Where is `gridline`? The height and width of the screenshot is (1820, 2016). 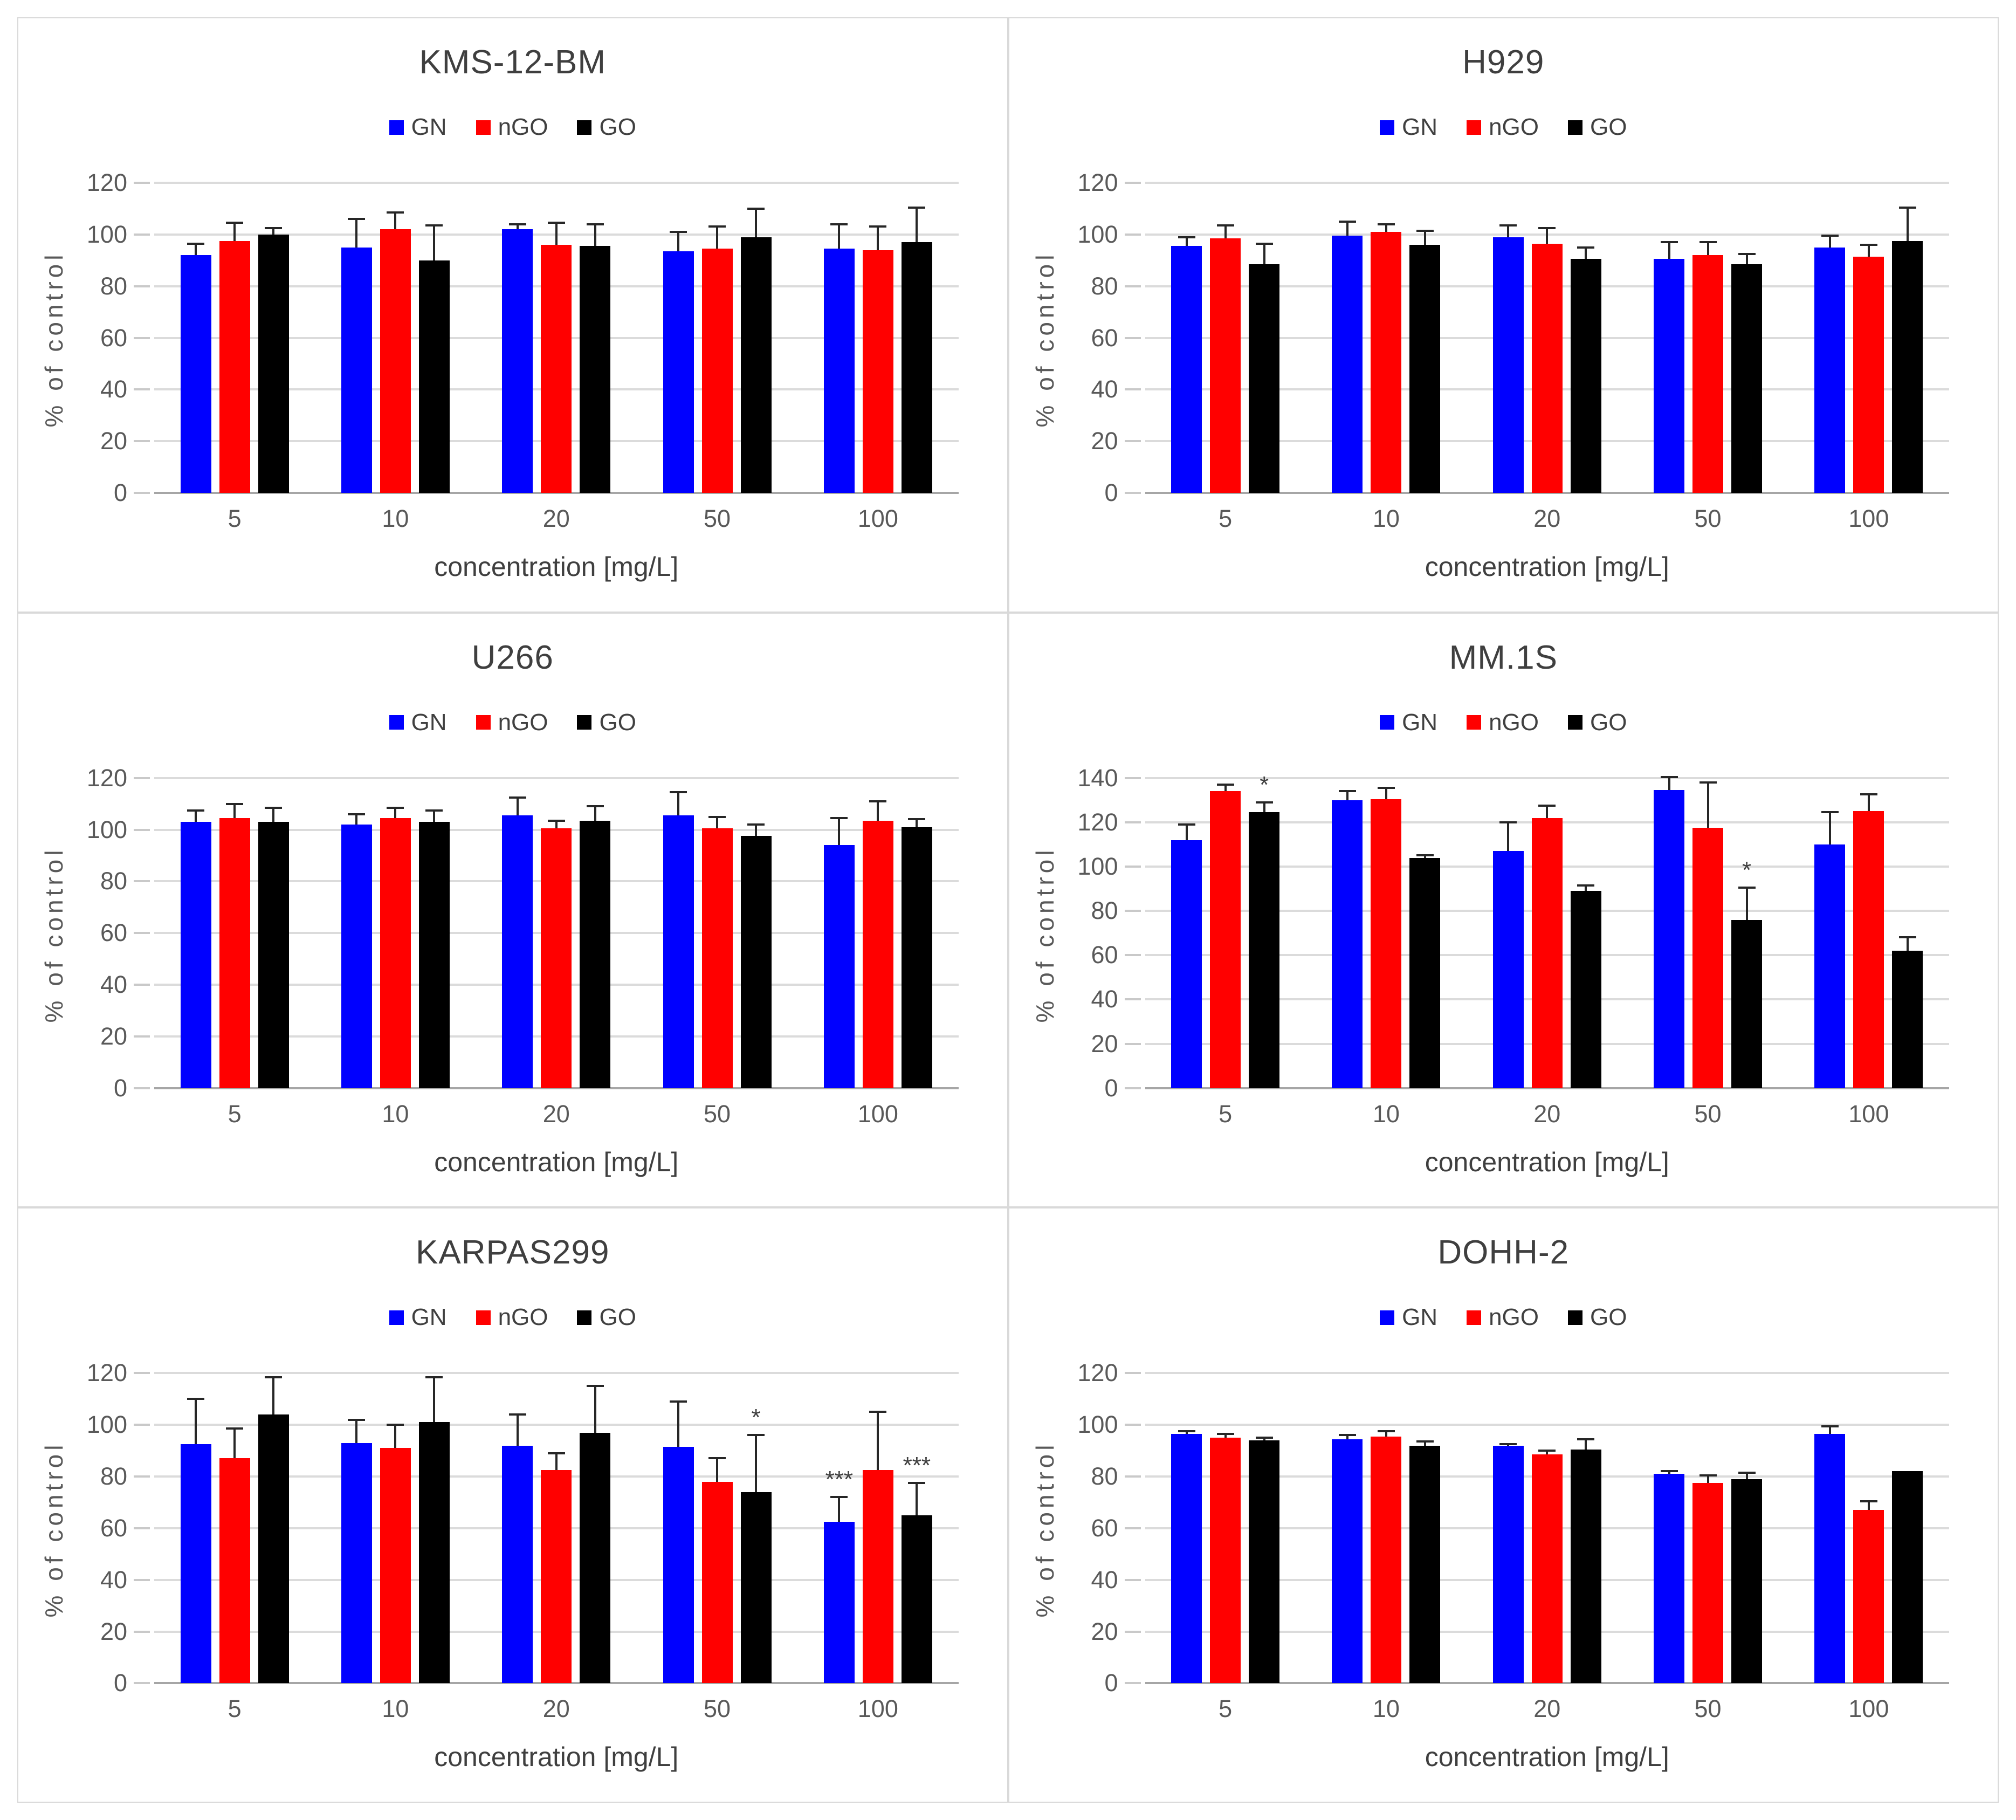 gridline is located at coordinates (556, 1425).